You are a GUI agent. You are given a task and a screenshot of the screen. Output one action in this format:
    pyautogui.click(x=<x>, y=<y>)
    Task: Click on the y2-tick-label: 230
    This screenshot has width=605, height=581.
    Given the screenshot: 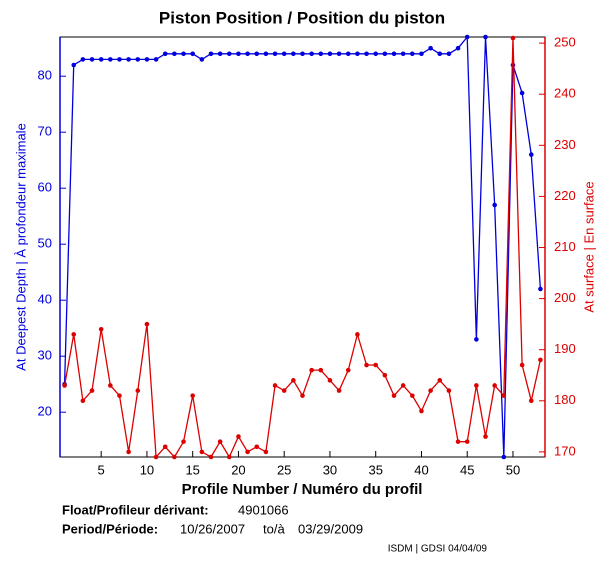 What is the action you would take?
    pyautogui.click(x=565, y=144)
    